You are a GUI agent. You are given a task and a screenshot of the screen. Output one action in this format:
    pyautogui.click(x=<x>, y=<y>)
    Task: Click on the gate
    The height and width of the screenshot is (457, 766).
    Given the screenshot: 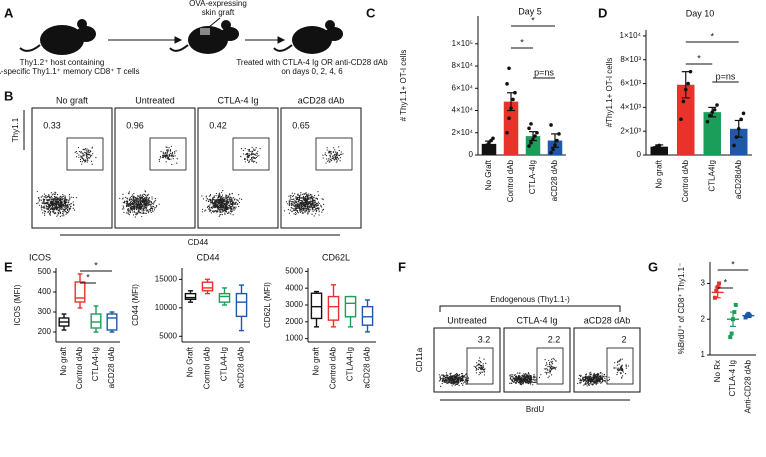 What is the action you would take?
    pyautogui.click(x=550, y=366)
    